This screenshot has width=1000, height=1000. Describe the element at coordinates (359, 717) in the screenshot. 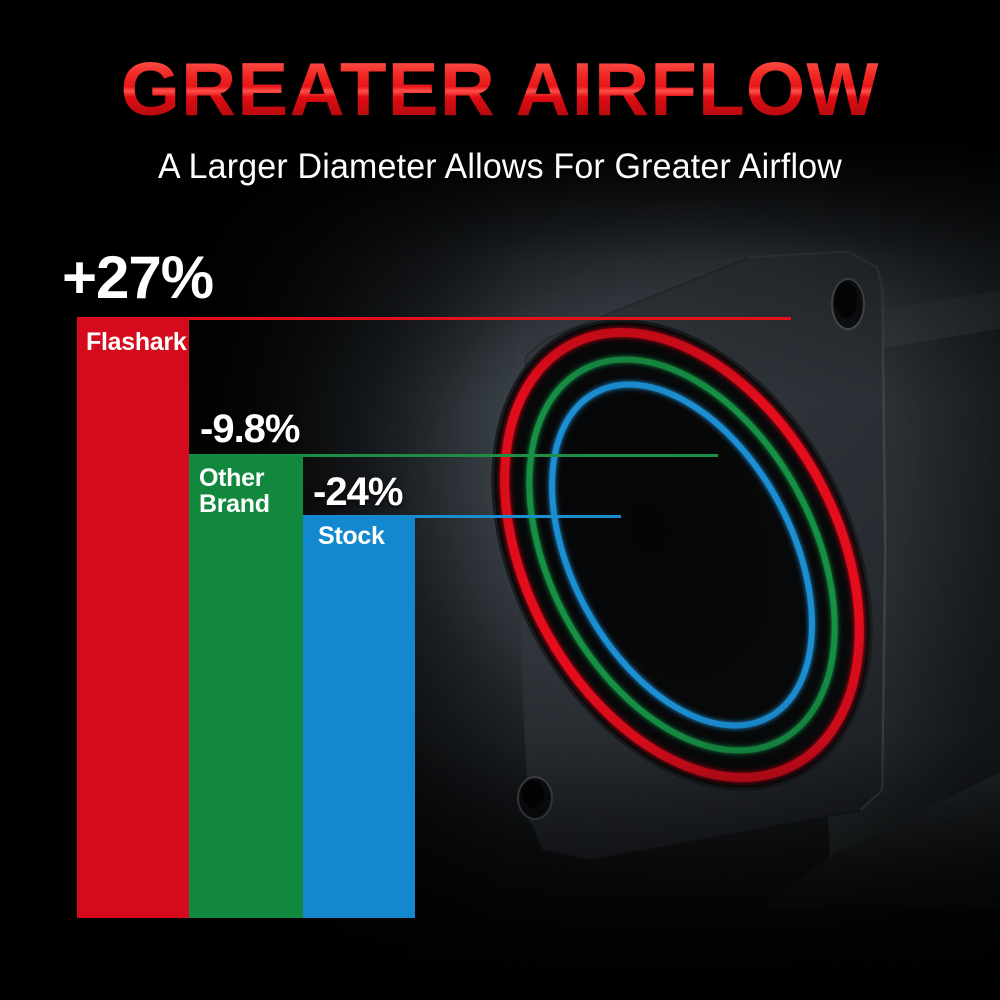

I see `bar-stock` at that location.